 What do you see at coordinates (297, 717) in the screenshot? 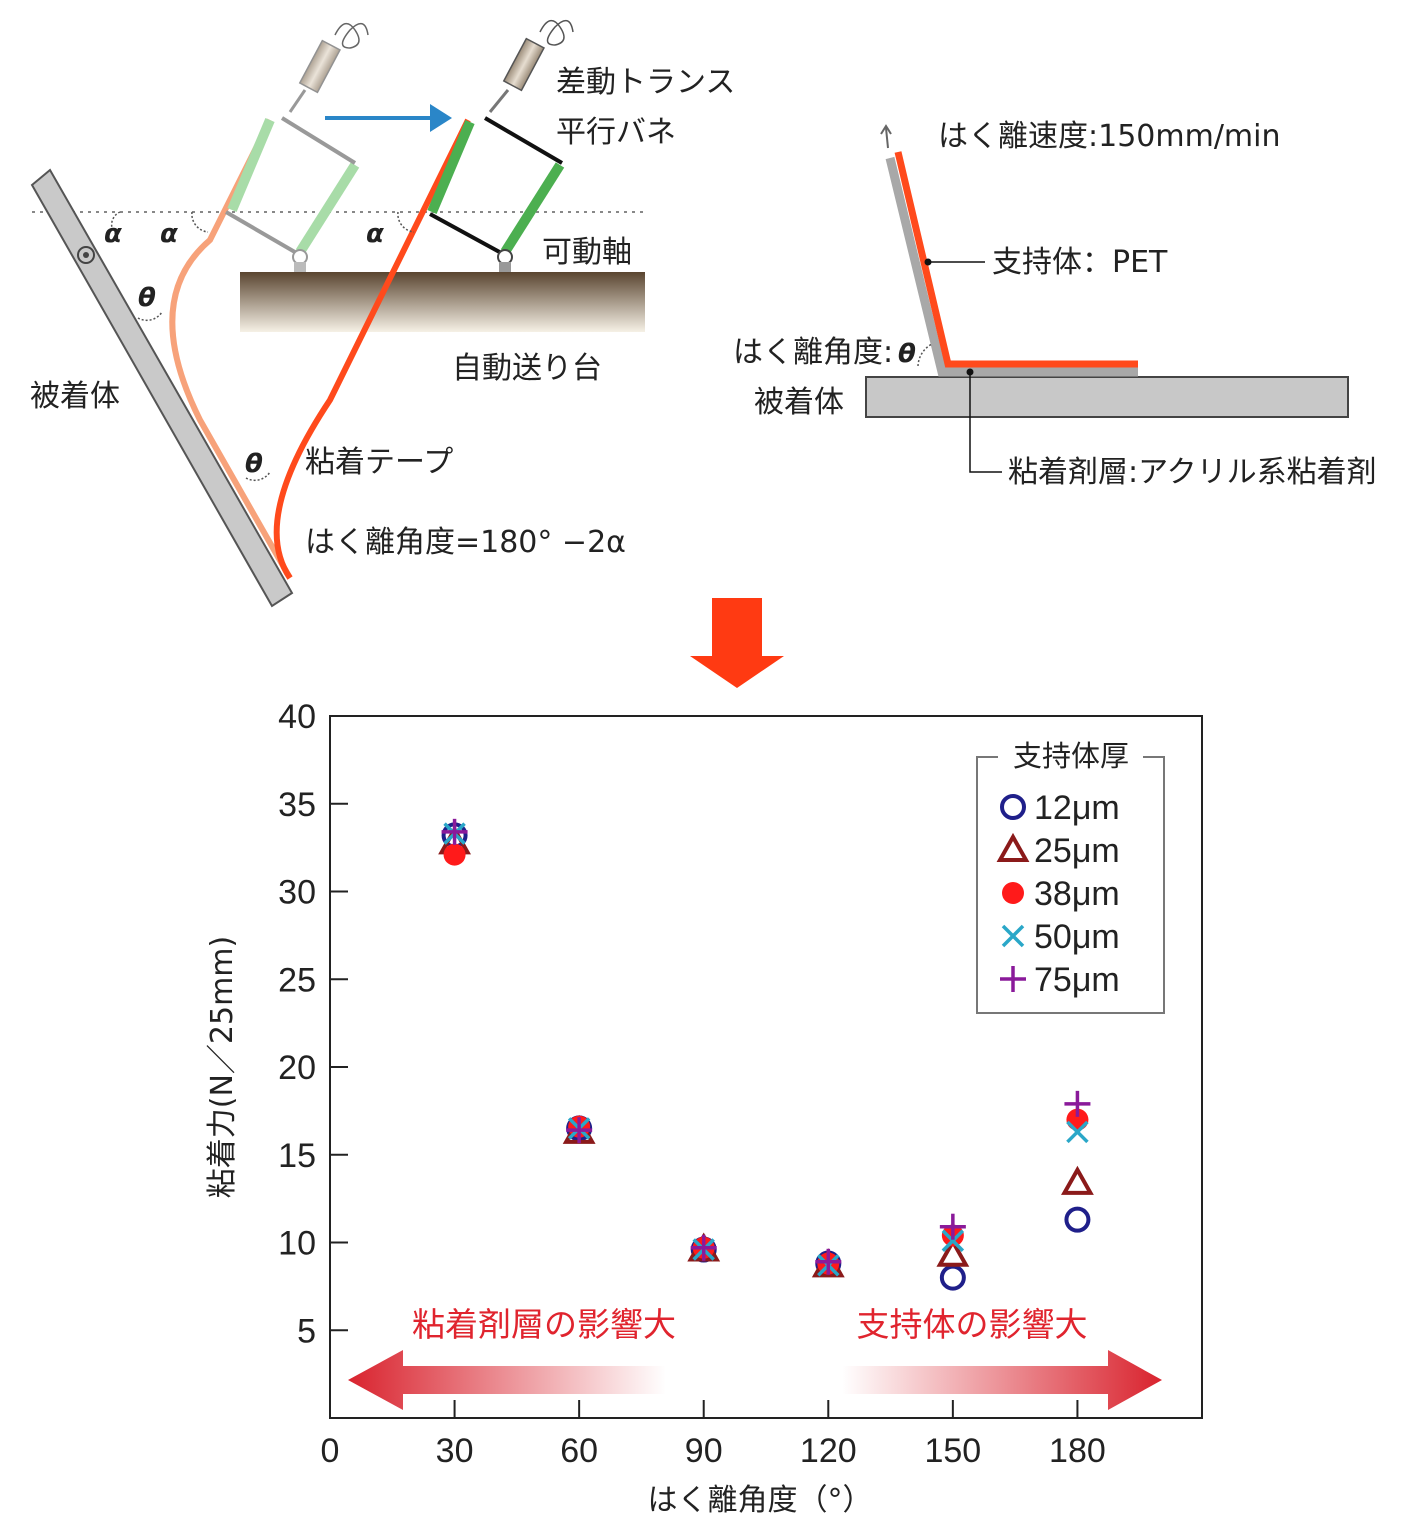
I see `y-tick-label: 40` at bounding box center [297, 717].